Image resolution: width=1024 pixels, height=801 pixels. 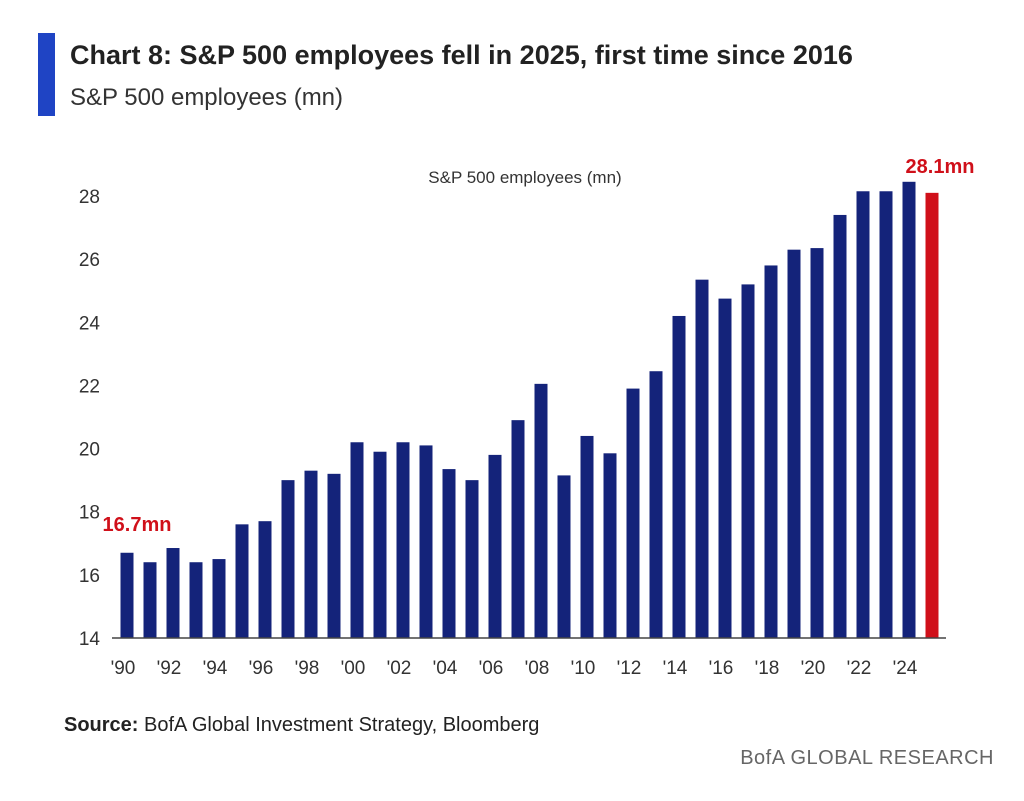 What do you see at coordinates (89, 260) in the screenshot?
I see `y-tick-label: 26` at bounding box center [89, 260].